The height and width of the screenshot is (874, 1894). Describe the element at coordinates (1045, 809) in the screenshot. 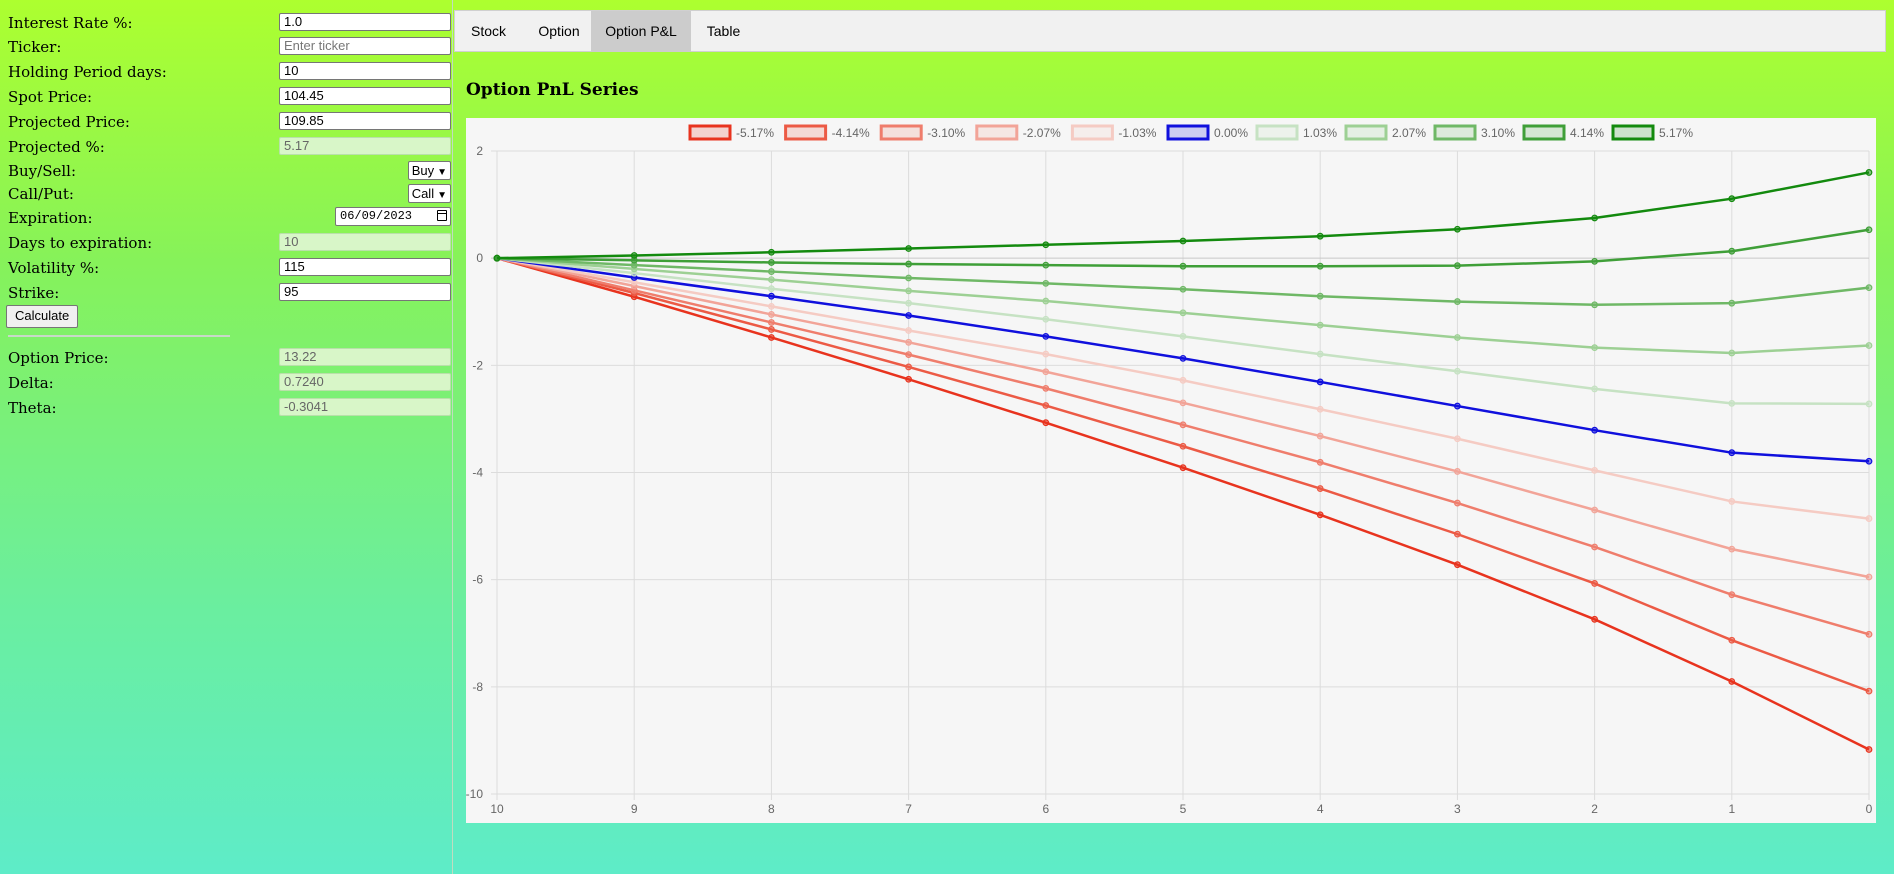

I see `x-tick-label: 6` at that location.